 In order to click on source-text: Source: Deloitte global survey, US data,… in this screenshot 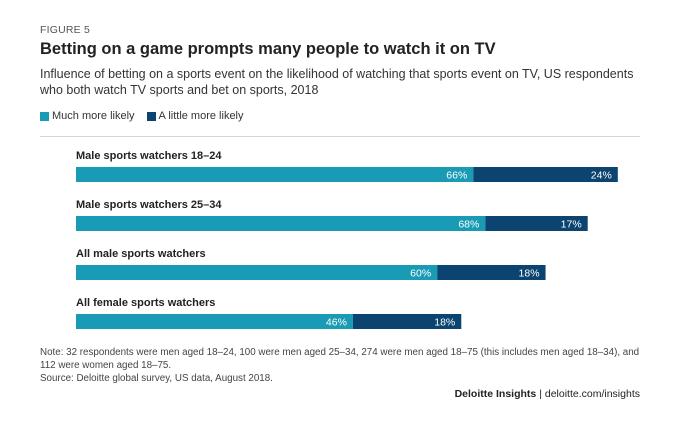, I will do `click(156, 378)`.